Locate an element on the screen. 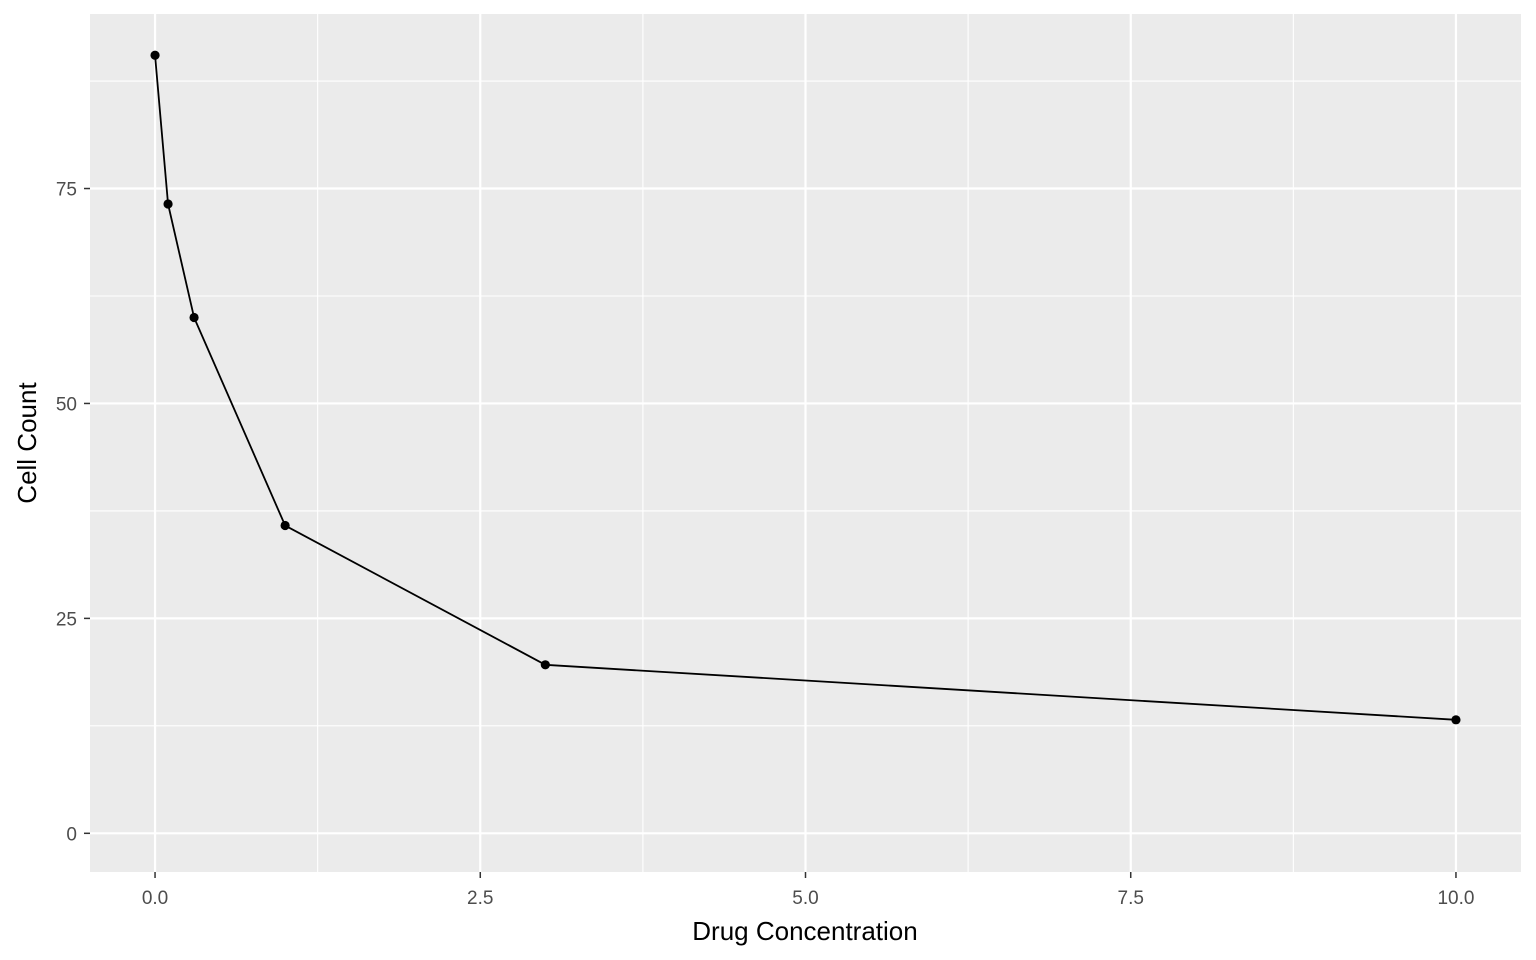 The height and width of the screenshot is (960, 1536). y-tick-label: 0 is located at coordinates (71, 834).